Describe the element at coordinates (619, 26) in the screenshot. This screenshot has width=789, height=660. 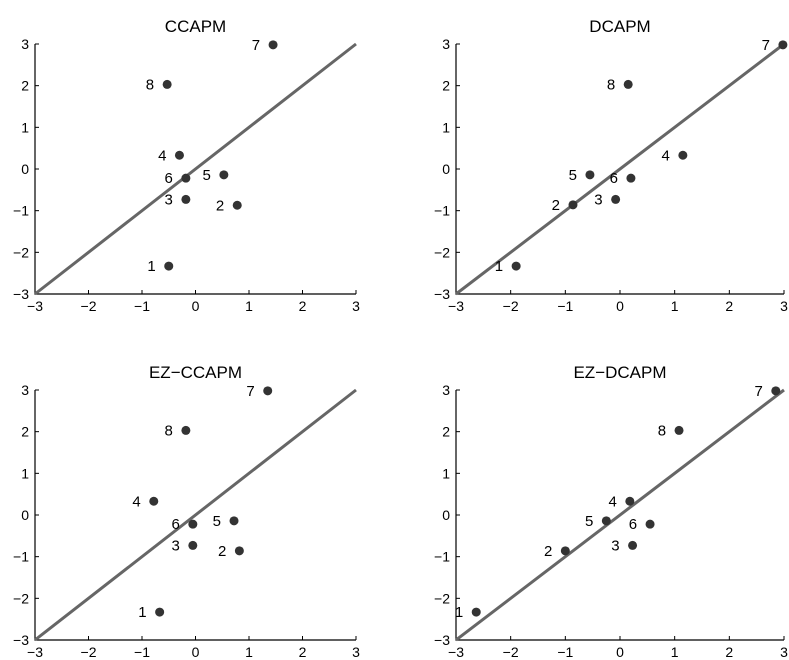
I see `chart-title: DCAPM` at that location.